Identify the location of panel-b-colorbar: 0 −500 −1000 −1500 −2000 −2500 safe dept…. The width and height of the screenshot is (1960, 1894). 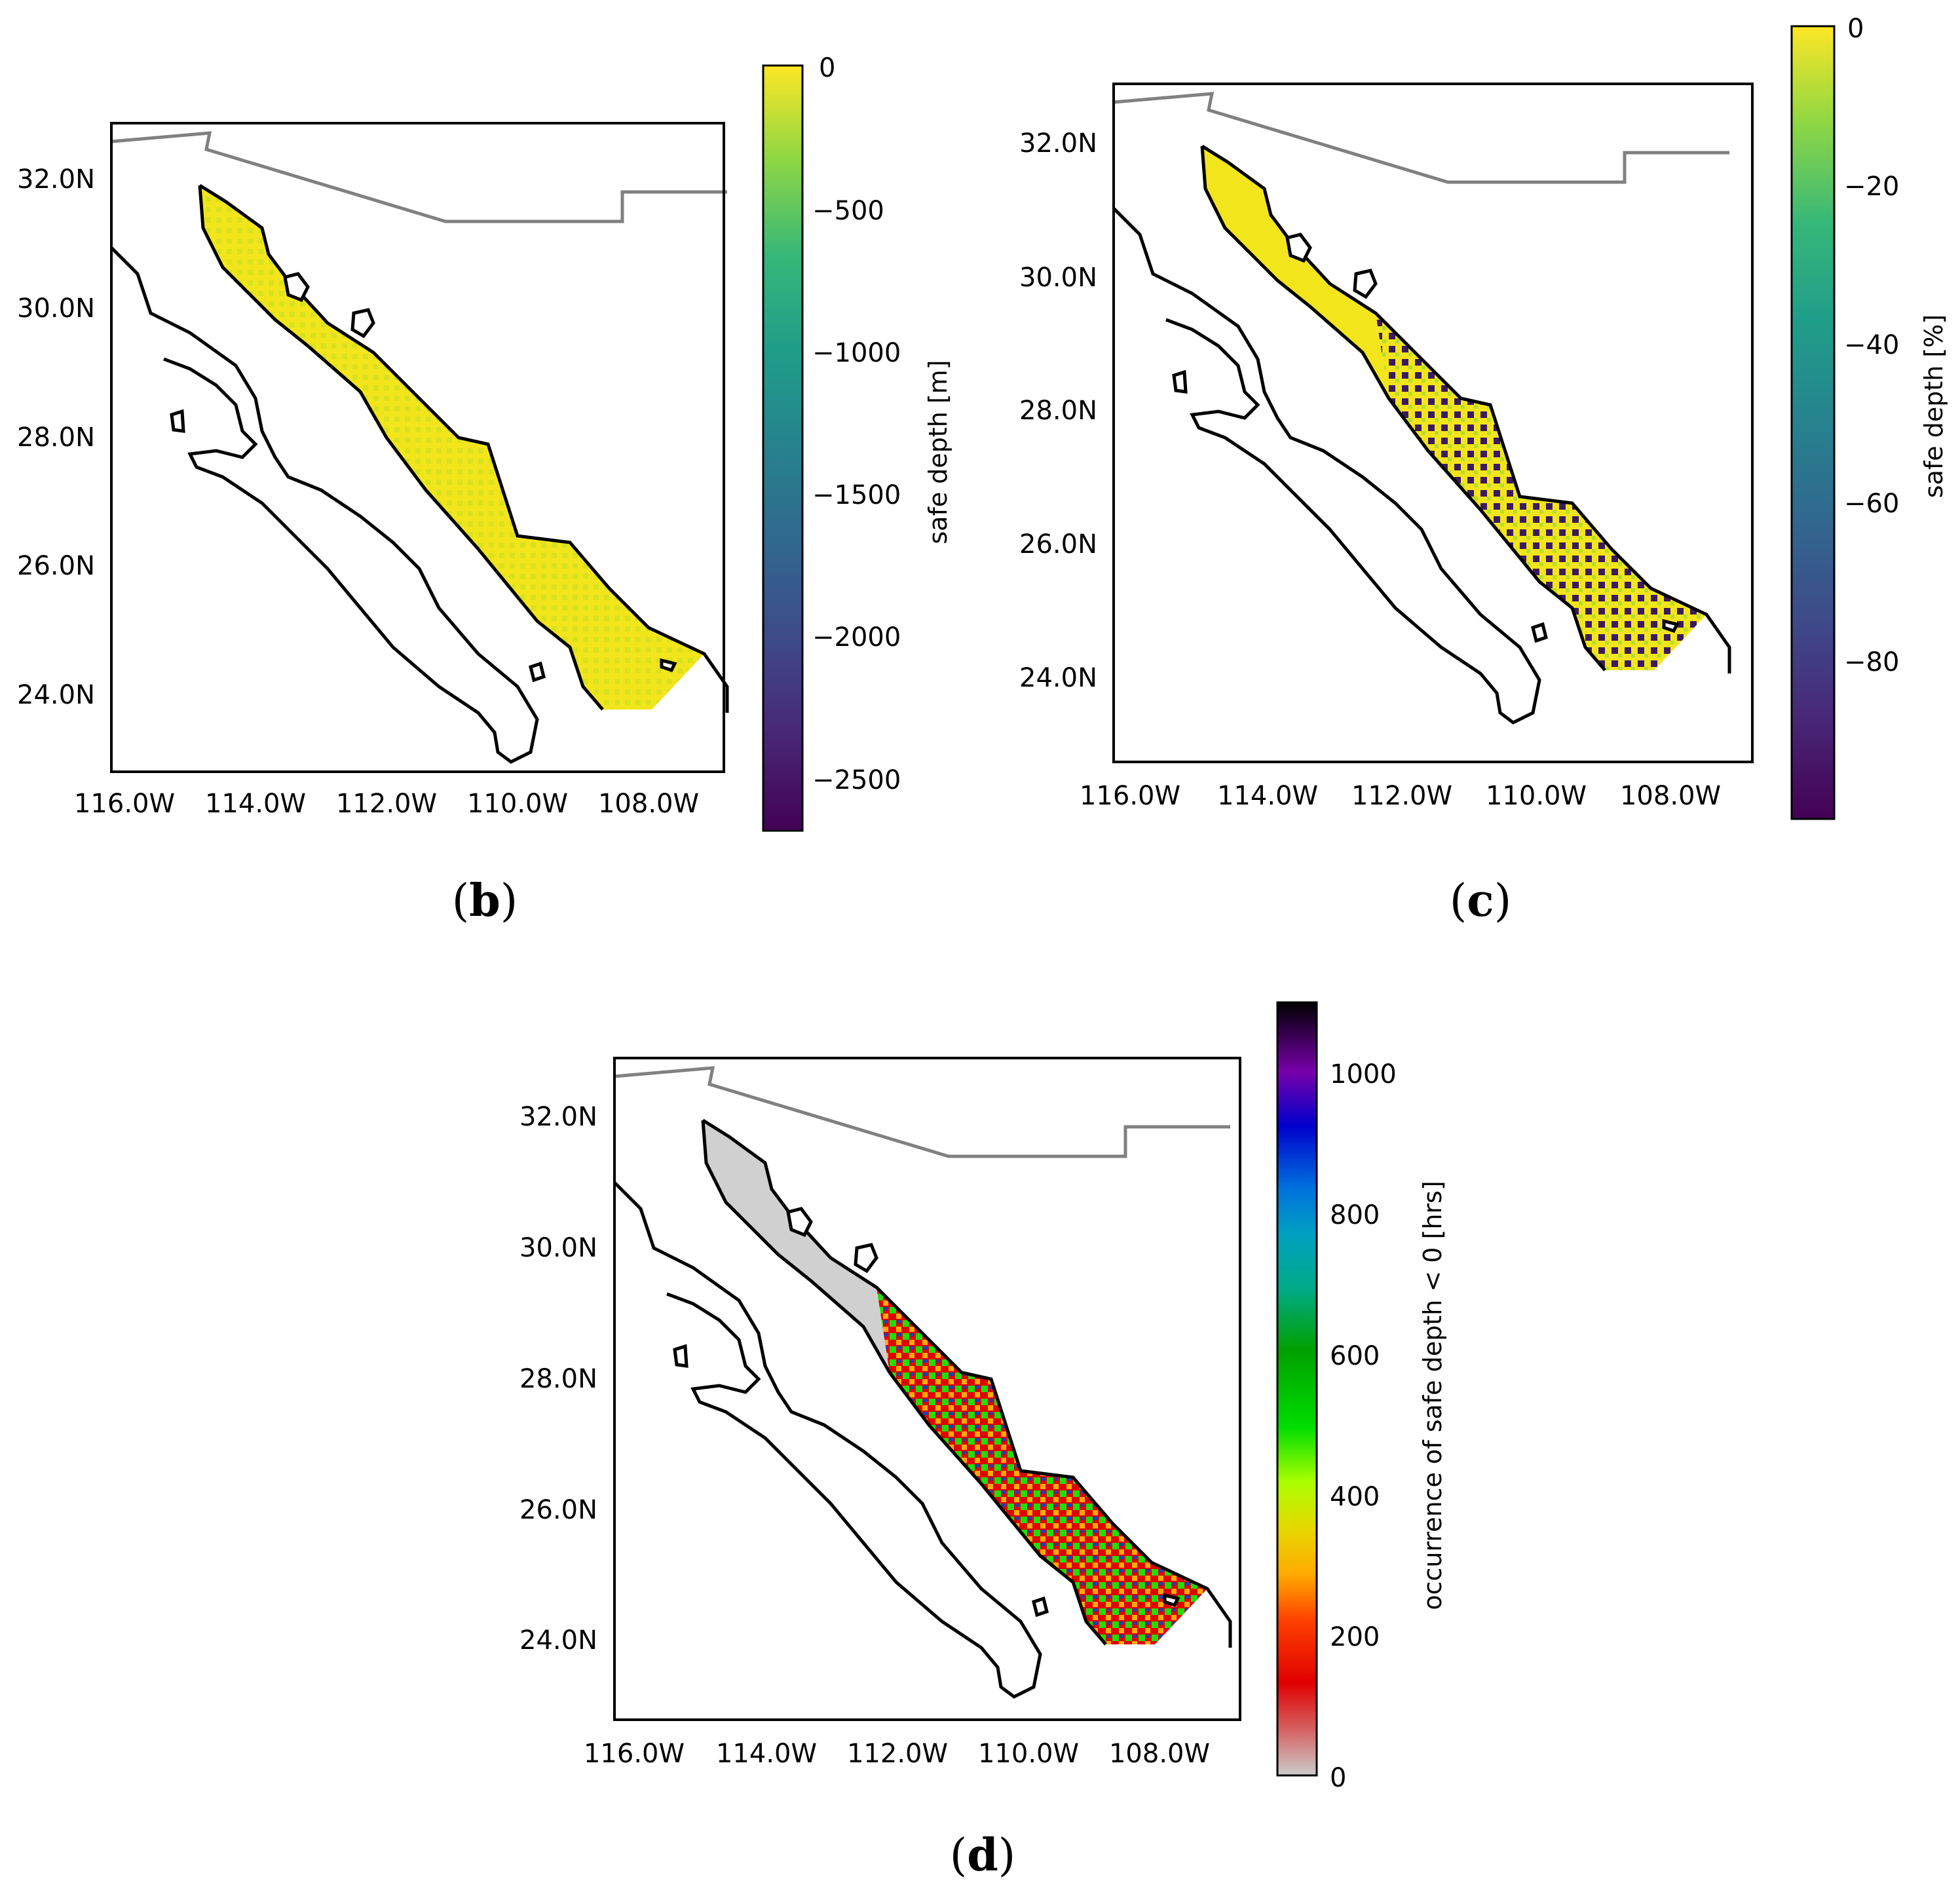
(857, 443).